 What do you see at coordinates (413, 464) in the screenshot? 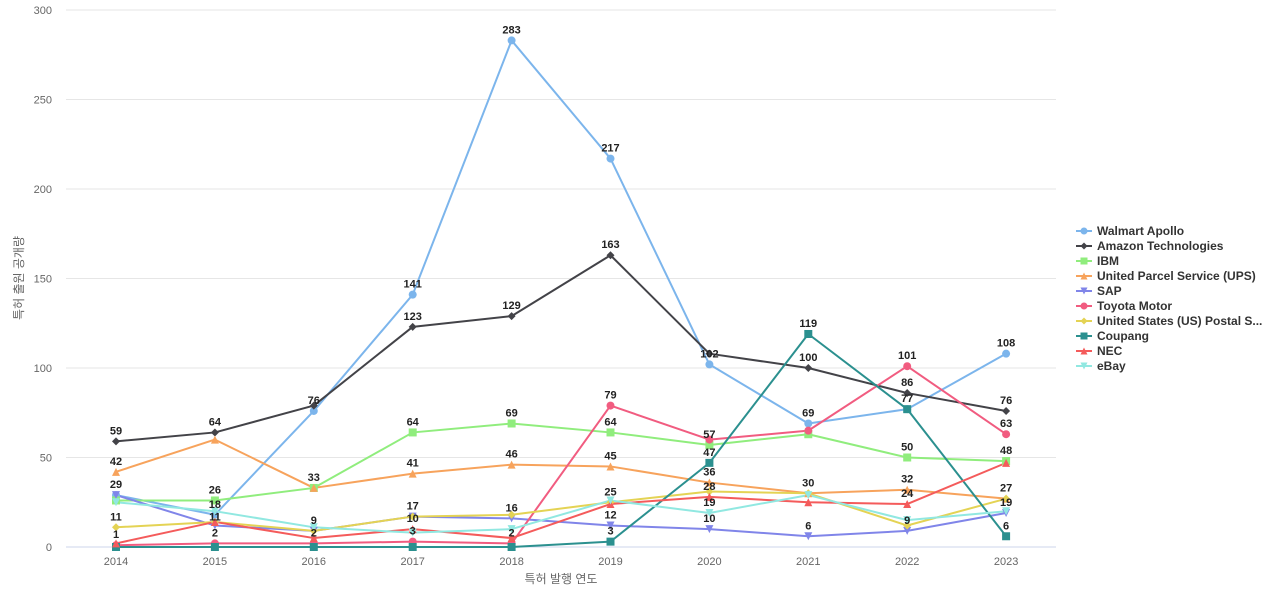
I see `data-label: 41` at bounding box center [413, 464].